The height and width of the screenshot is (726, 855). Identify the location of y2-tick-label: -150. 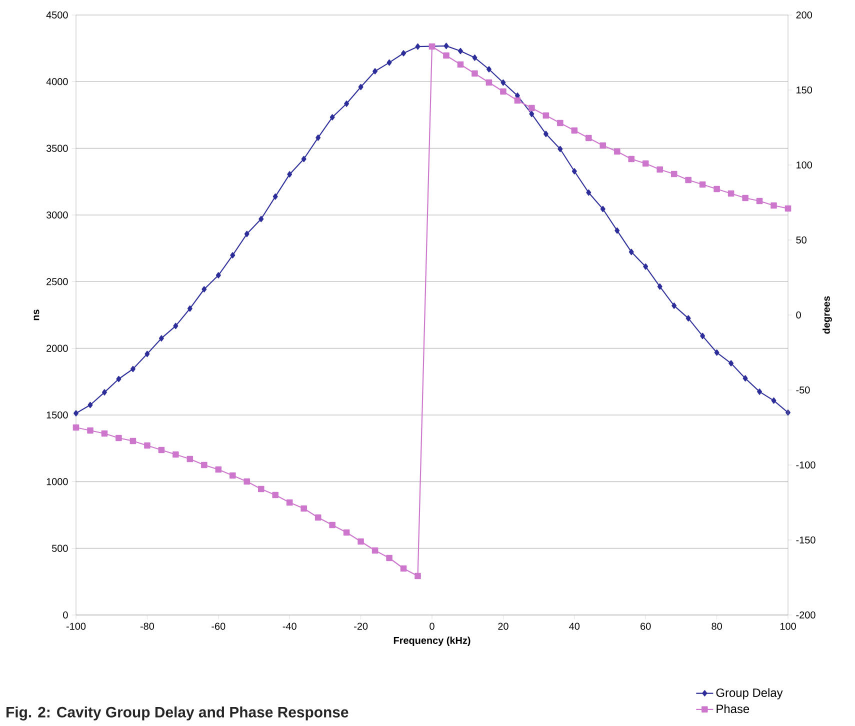
(806, 540).